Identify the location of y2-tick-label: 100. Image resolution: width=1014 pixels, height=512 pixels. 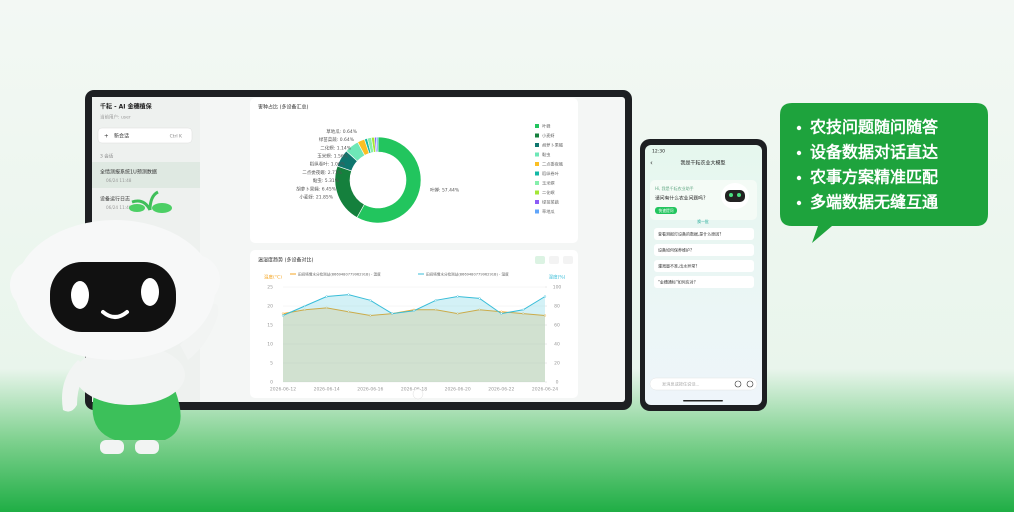
(557, 288).